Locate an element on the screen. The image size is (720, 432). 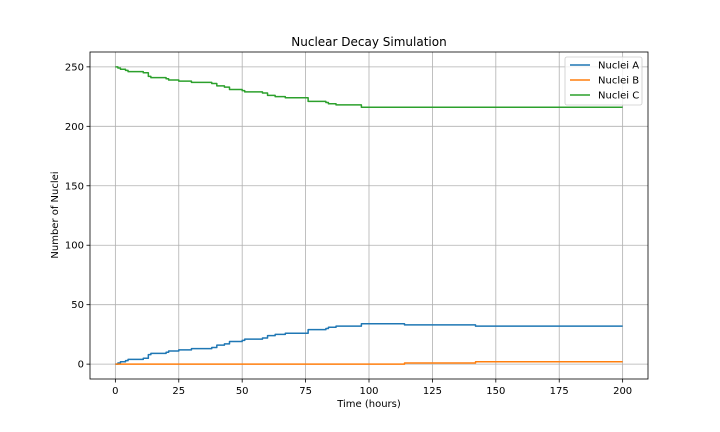
x-axis-ticks: 0 25 50 75 100 125 150 175 200 is located at coordinates (372, 388).